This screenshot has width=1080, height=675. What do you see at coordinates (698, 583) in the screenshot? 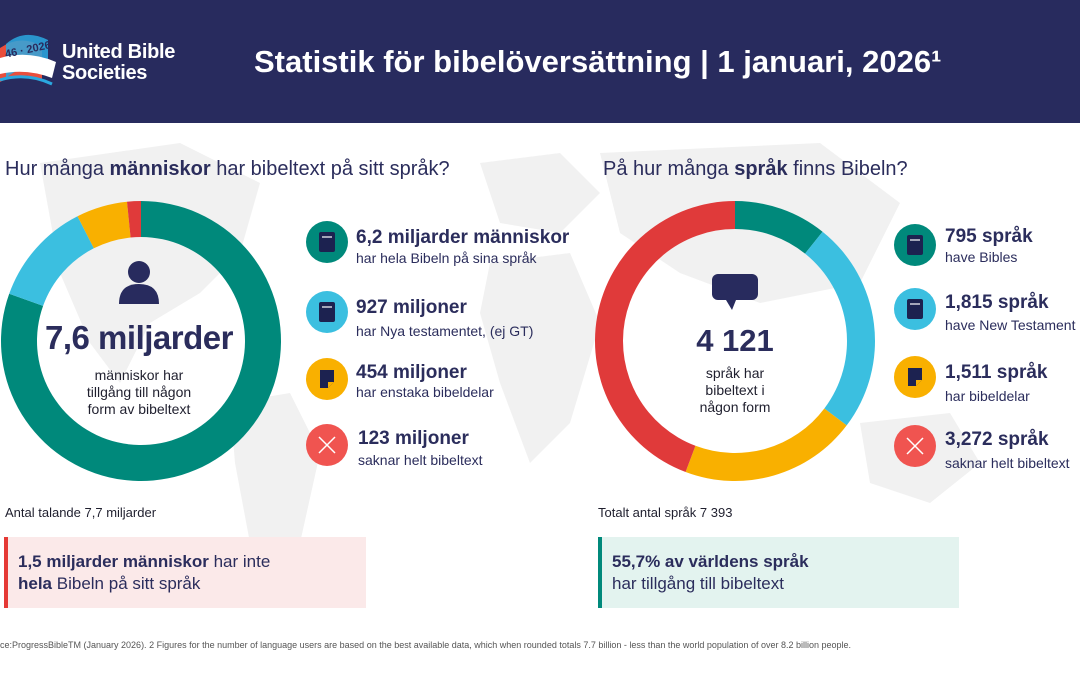
I see `right-callout-text1: har tillgång till bibeltext` at bounding box center [698, 583].